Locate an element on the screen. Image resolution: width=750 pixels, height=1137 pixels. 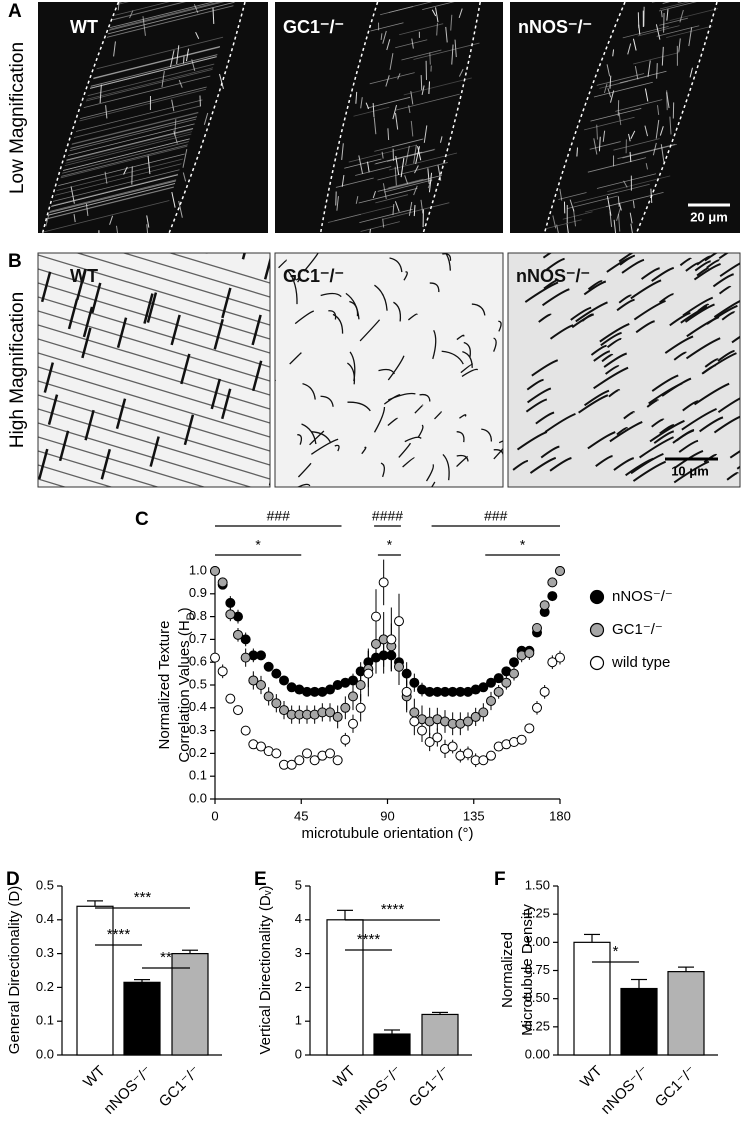
y-axis-label: General Directionality (D) is located at coordinates (14, 970).